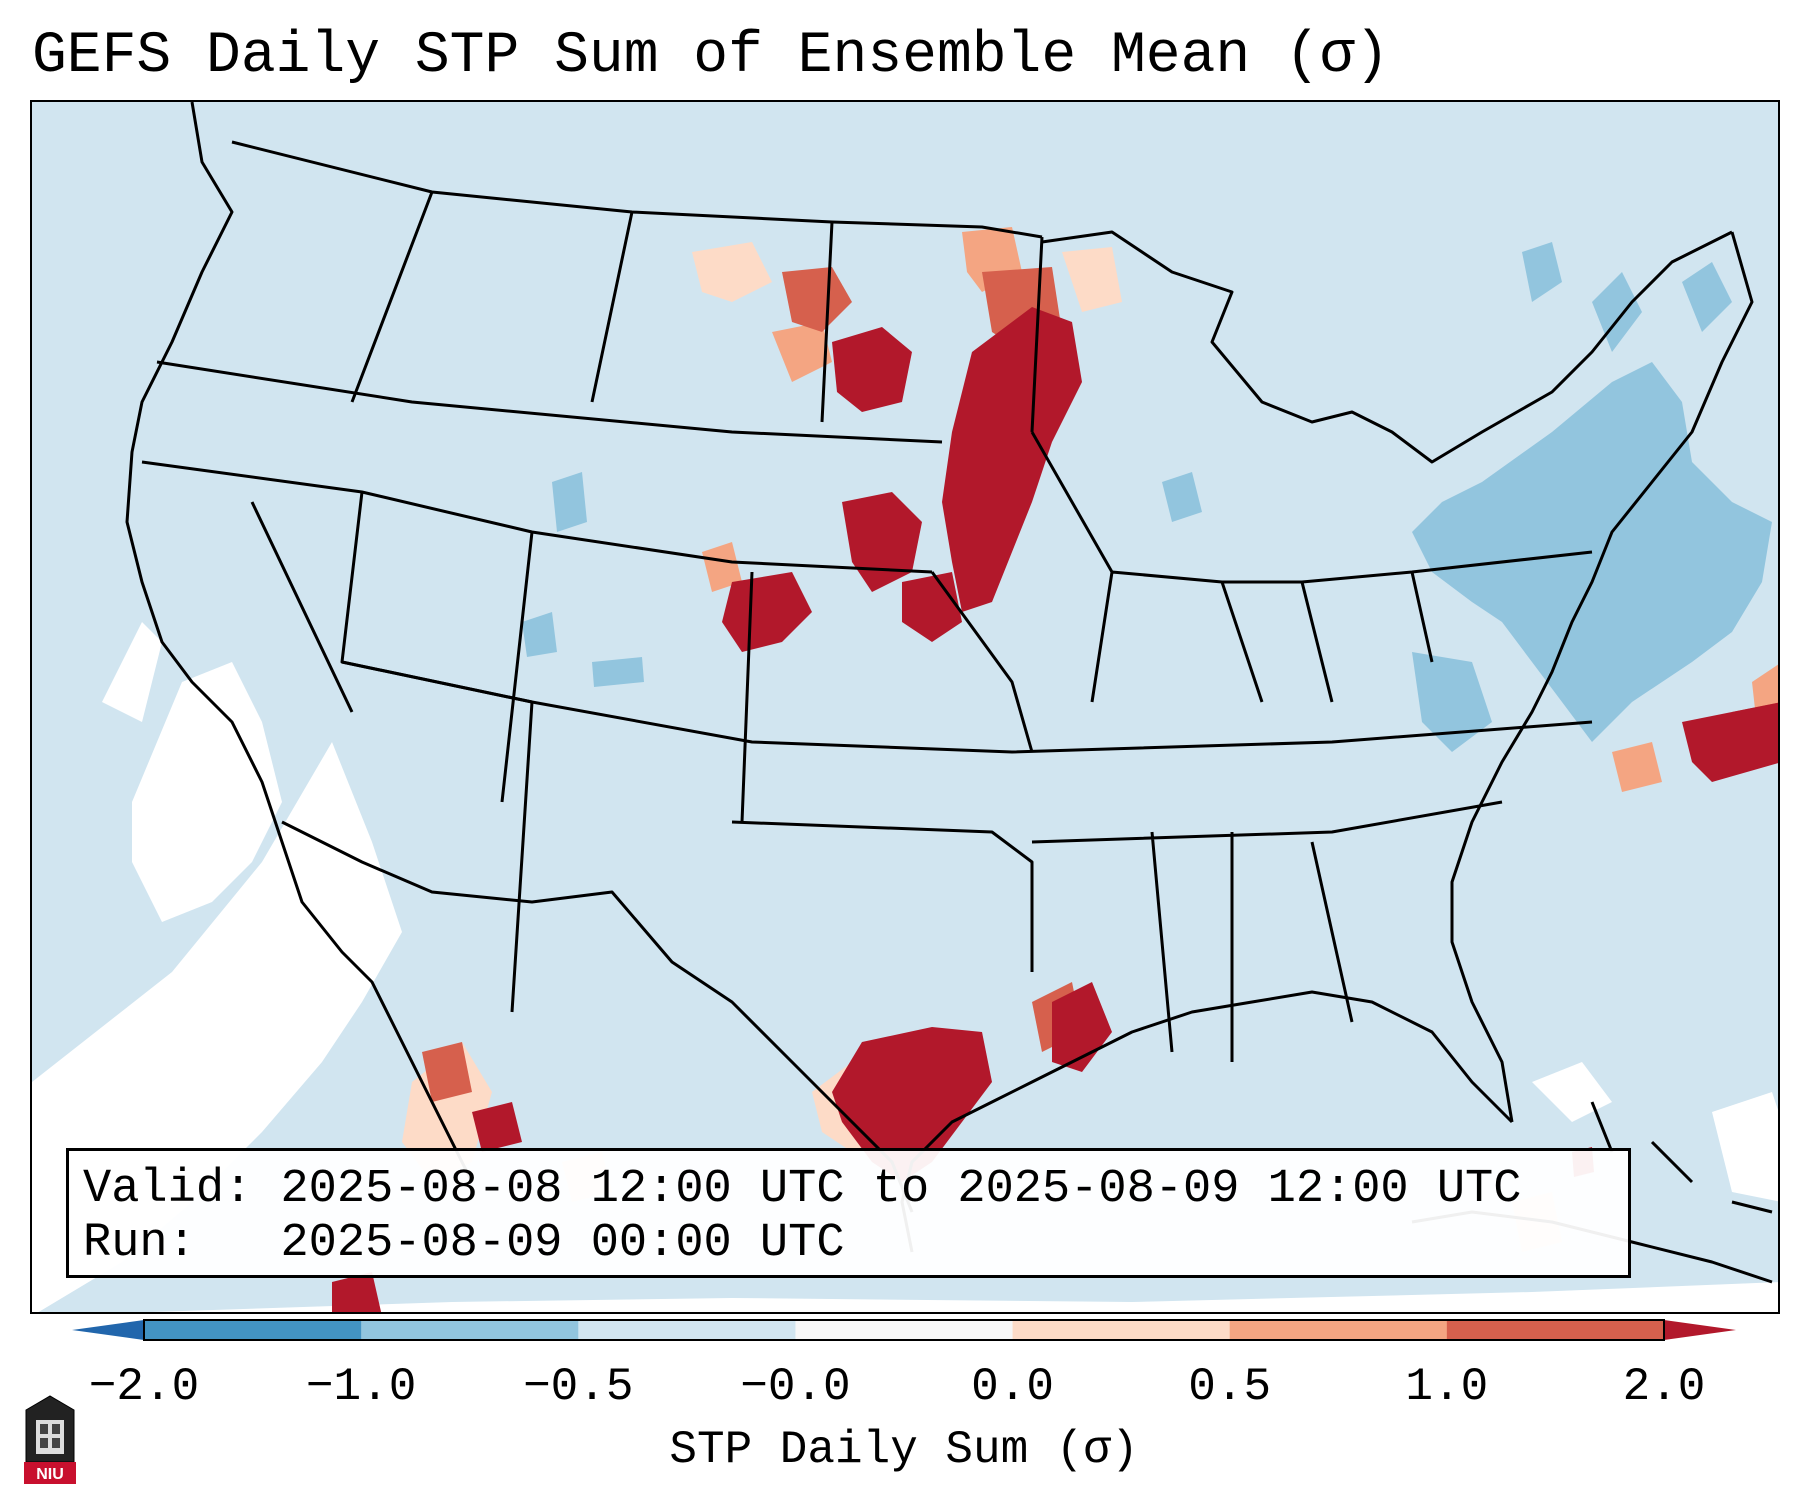 This screenshot has width=1803, height=1506. What do you see at coordinates (1447, 1387) in the screenshot?
I see `colorbar-tick-label: 1.0` at bounding box center [1447, 1387].